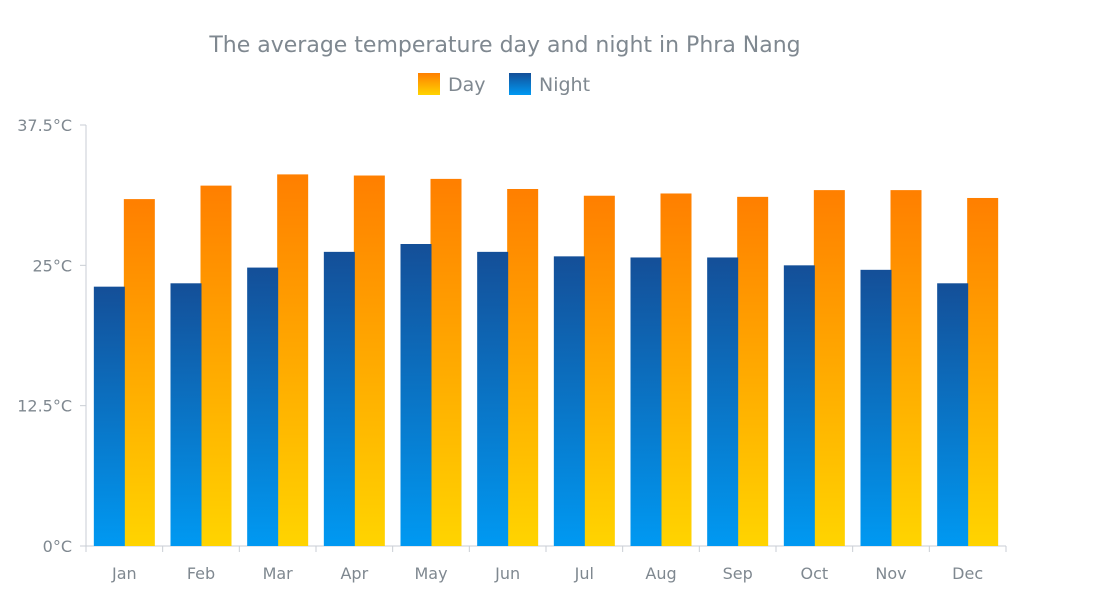 This screenshot has height=597, width=1095. What do you see at coordinates (416, 395) in the screenshot?
I see `bar-night-may` at bounding box center [416, 395].